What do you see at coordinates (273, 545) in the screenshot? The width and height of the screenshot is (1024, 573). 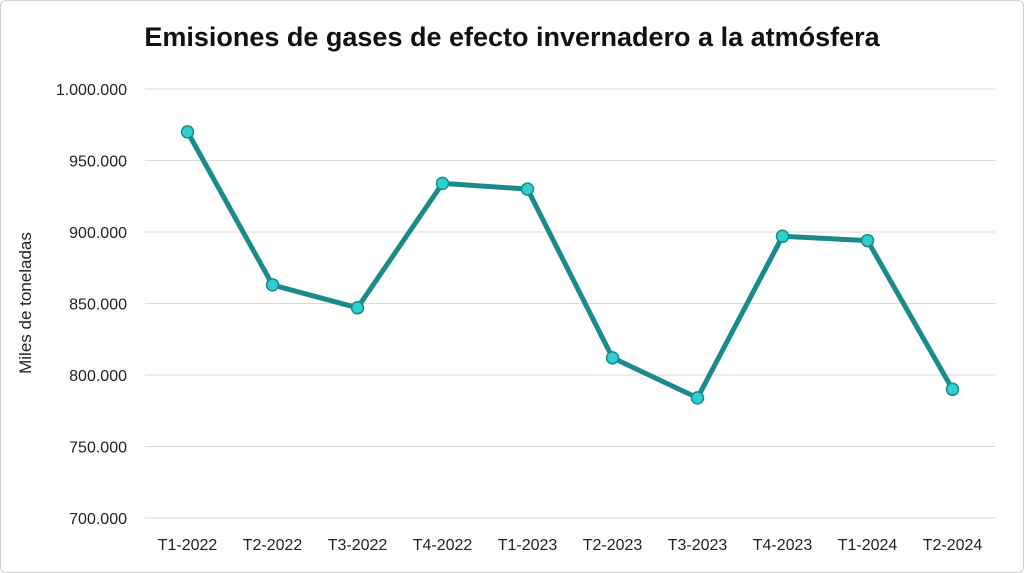 I see `x-tick-label: T2-2022` at bounding box center [273, 545].